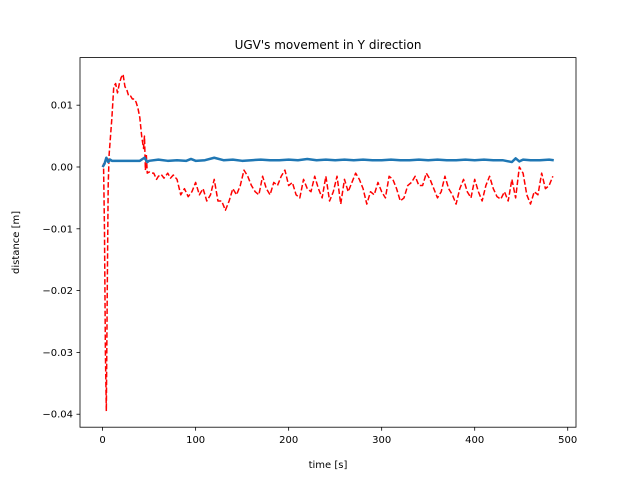 Image resolution: width=640 pixels, height=480 pixels. Describe the element at coordinates (102, 440) in the screenshot. I see `x-tick-label: 0` at that location.